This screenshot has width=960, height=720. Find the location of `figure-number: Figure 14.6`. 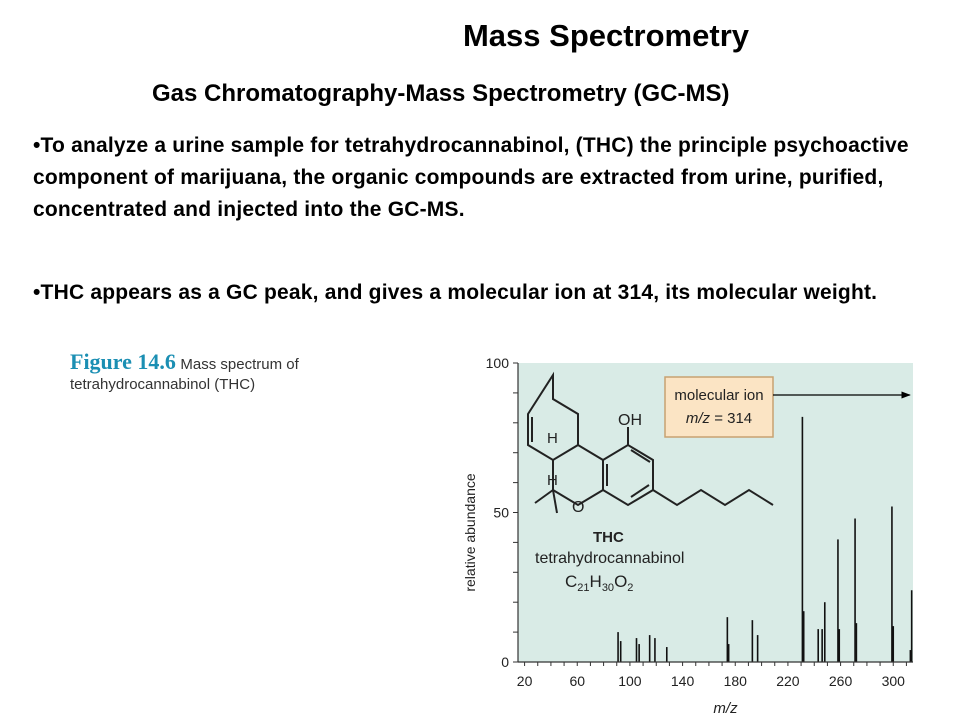

figure-number: Figure 14.6 is located at coordinates (123, 361).